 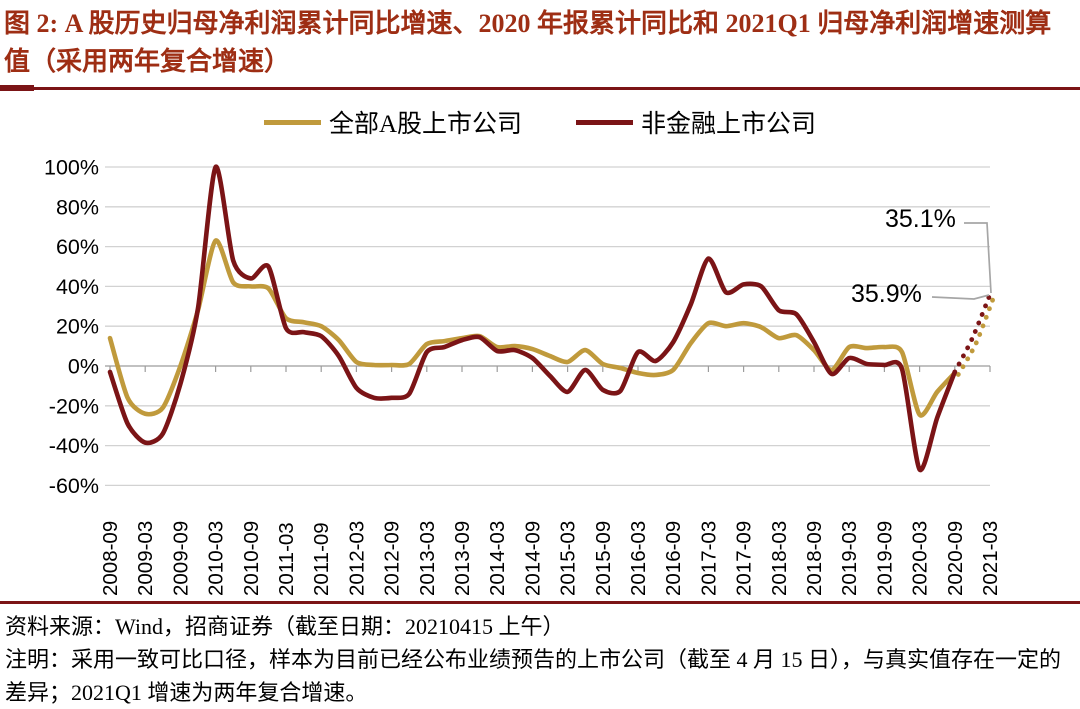 I want to click on svg-text: 2010-09, so click(x=251, y=558).